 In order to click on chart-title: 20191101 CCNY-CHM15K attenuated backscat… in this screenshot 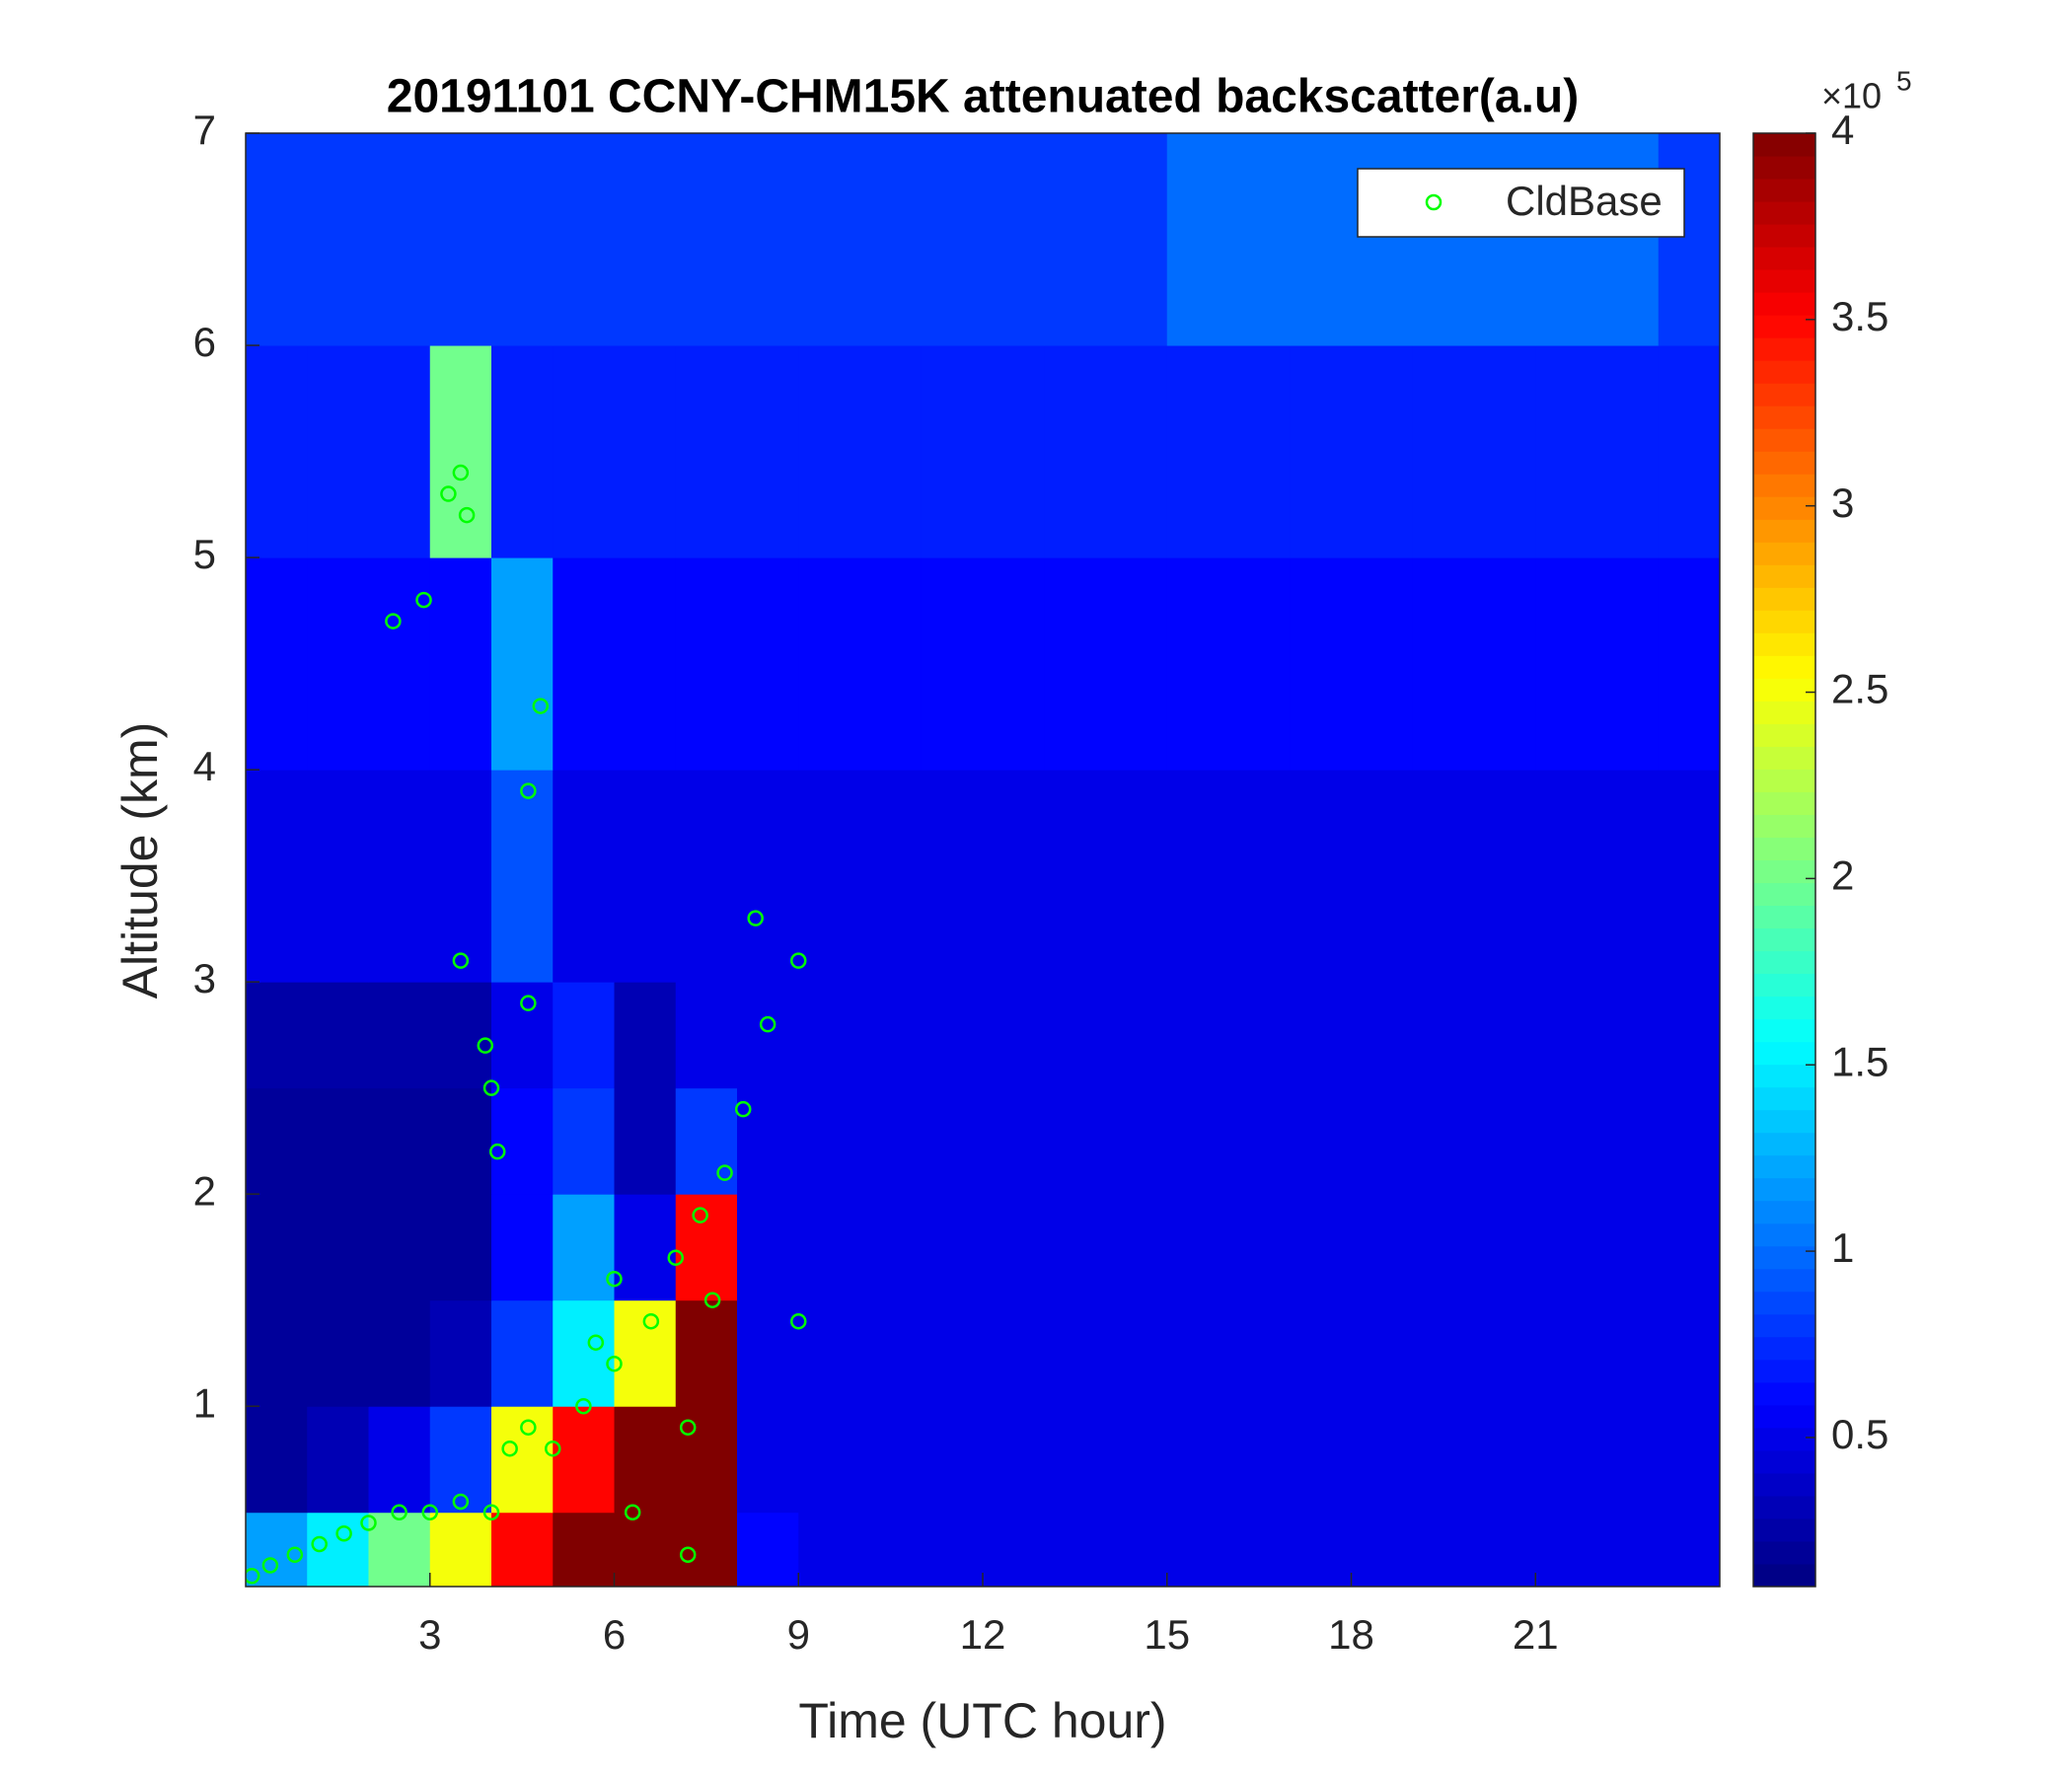, I will do `click(983, 97)`.